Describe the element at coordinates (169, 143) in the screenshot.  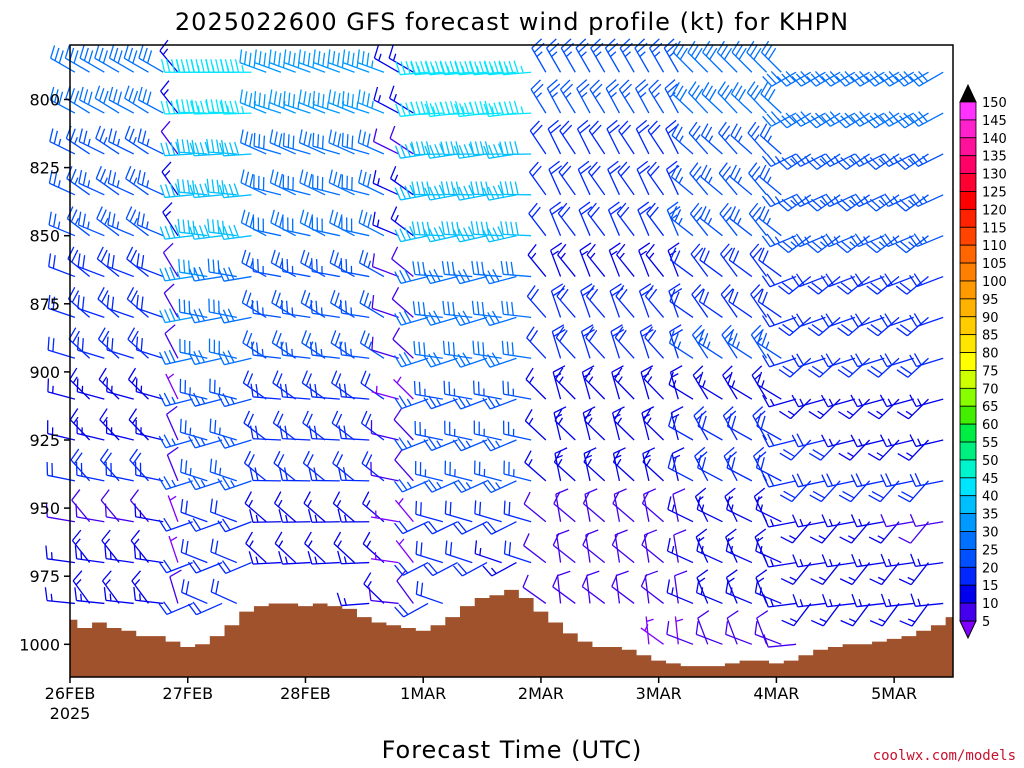
I see `barb-staff` at that location.